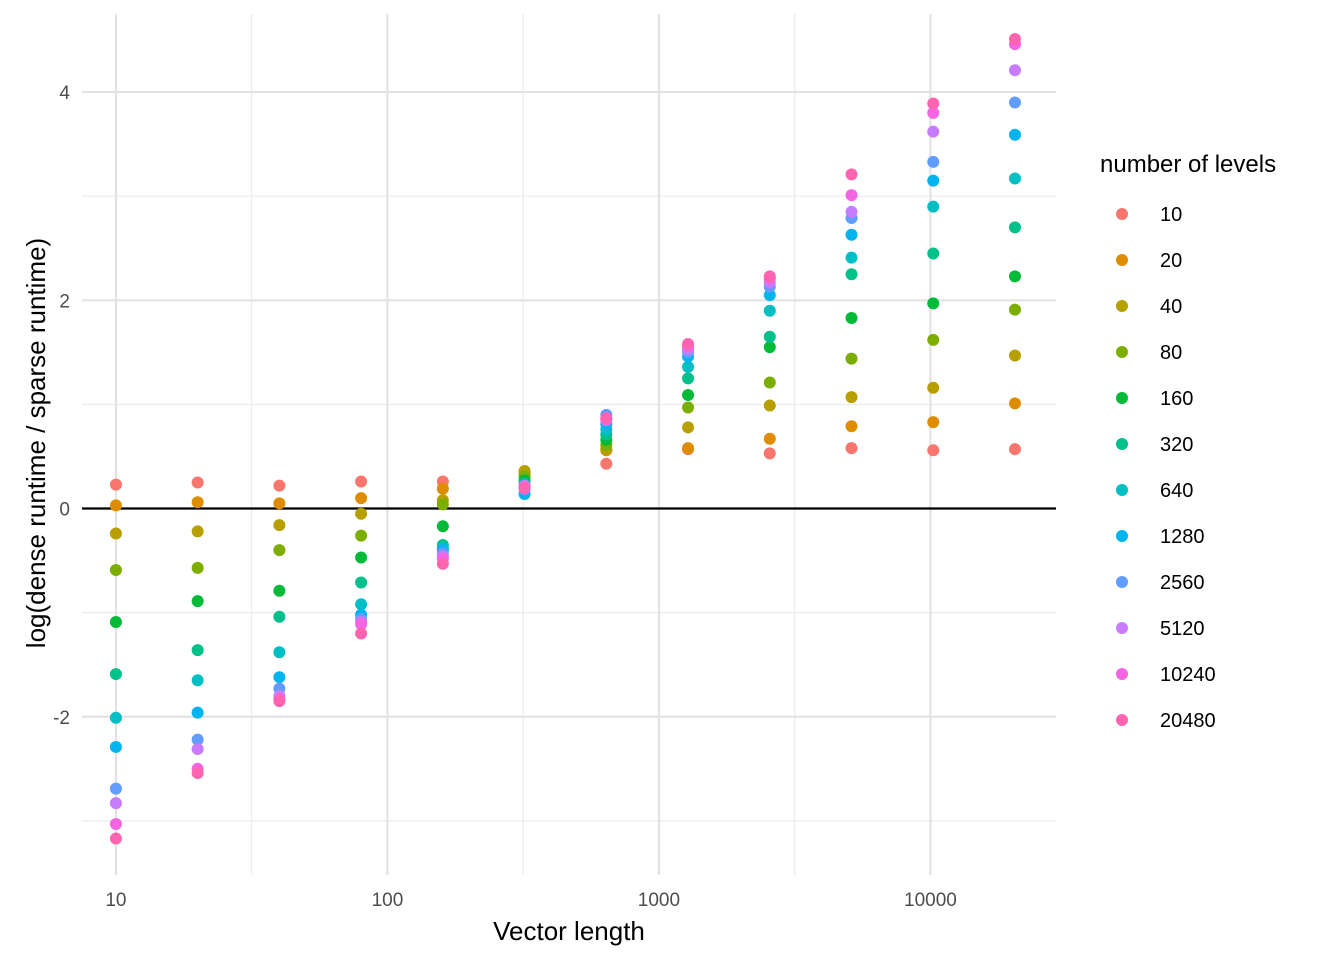  I want to click on legend-items: 10 20 40 80 160 320 640 1280 2560 5120 10240 20480, so click(1166, 468).